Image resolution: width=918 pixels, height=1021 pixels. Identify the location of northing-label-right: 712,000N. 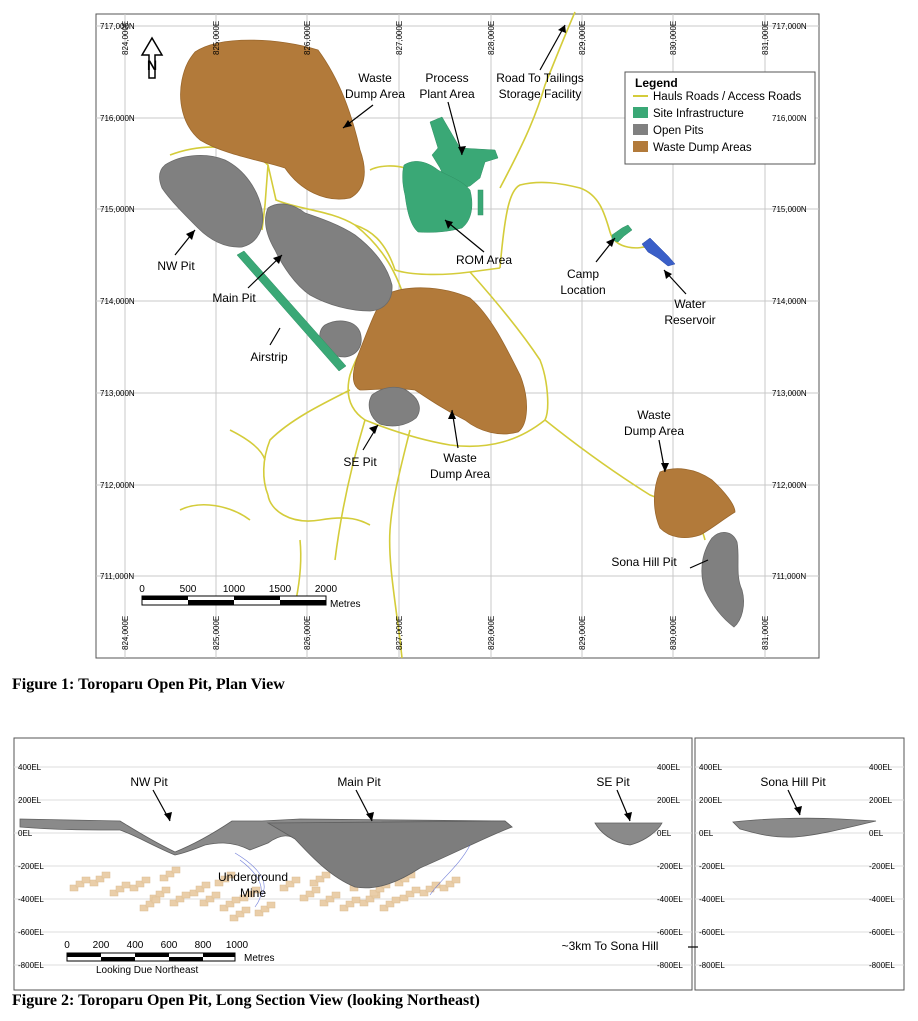
(789, 485).